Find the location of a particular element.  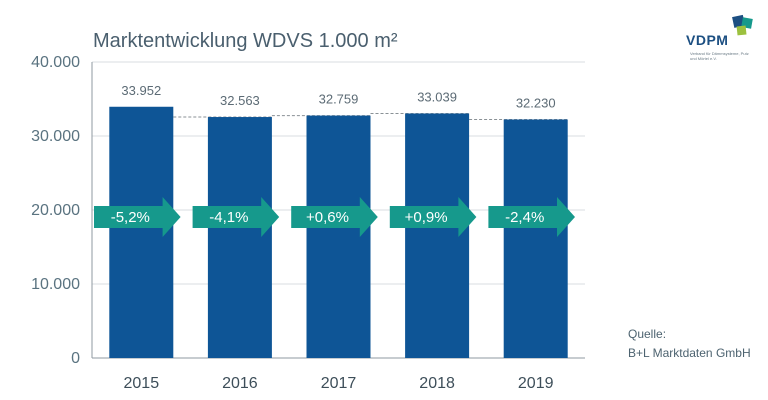

change-label: +0,6% is located at coordinates (327, 217).